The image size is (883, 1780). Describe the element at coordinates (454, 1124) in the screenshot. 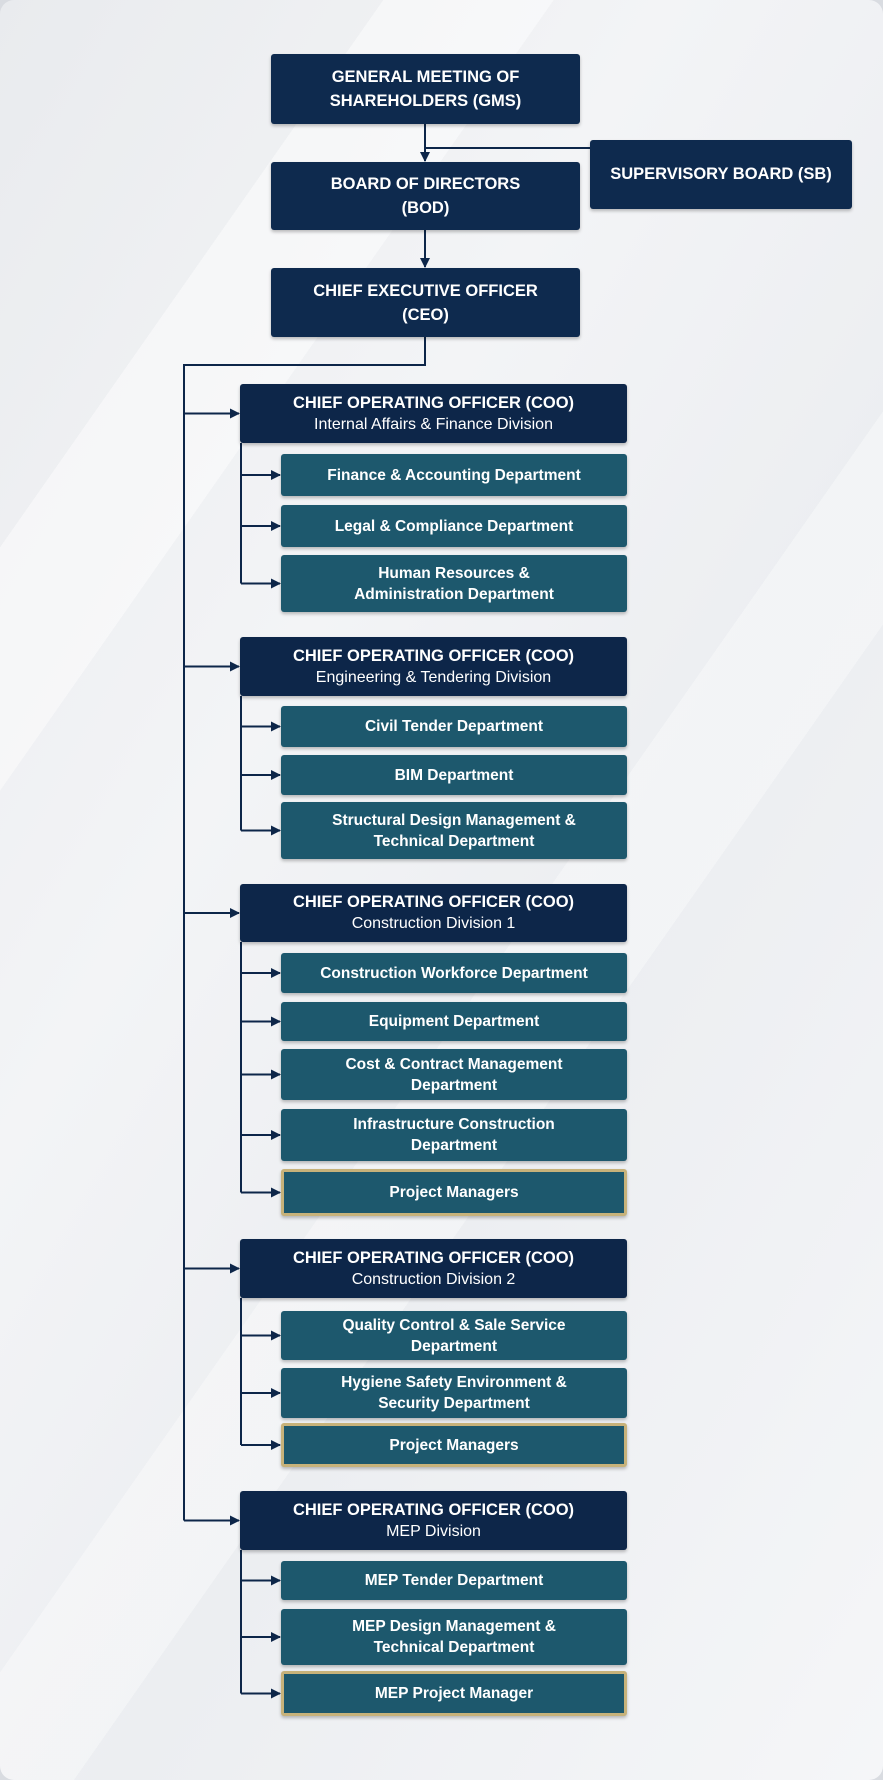

I see `department-label: Infrastructure Construction` at that location.